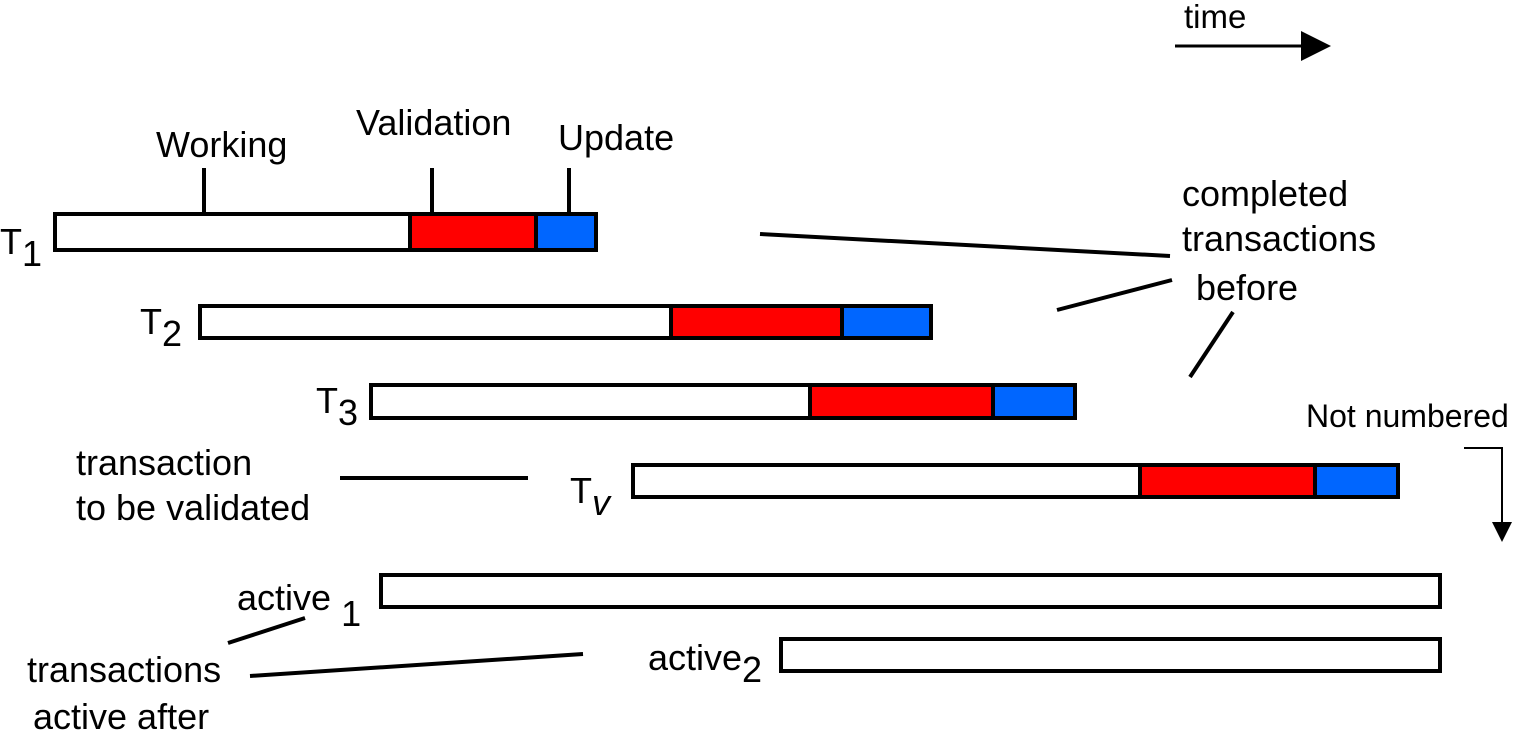 The width and height of the screenshot is (1525, 740). Describe the element at coordinates (1247, 287) in the screenshot. I see `before-label: before` at that location.